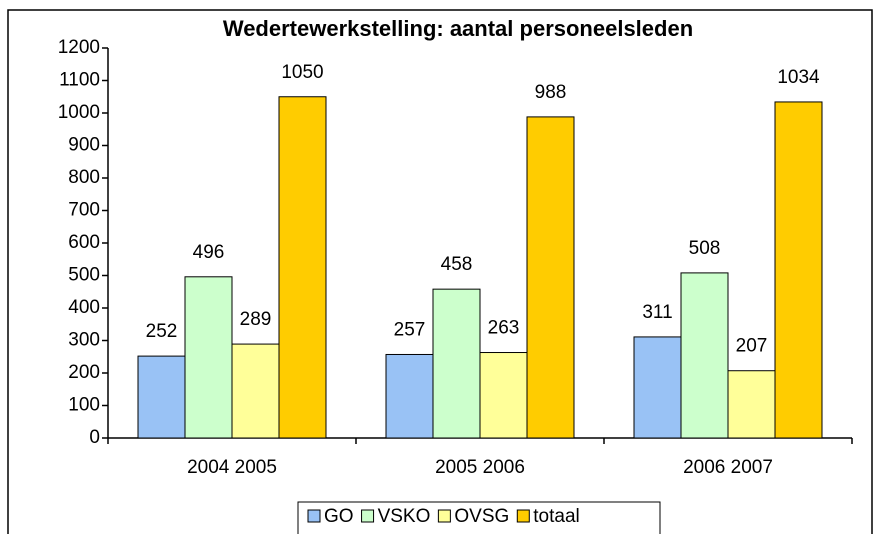  I want to click on legend-box, so click(479, 517).